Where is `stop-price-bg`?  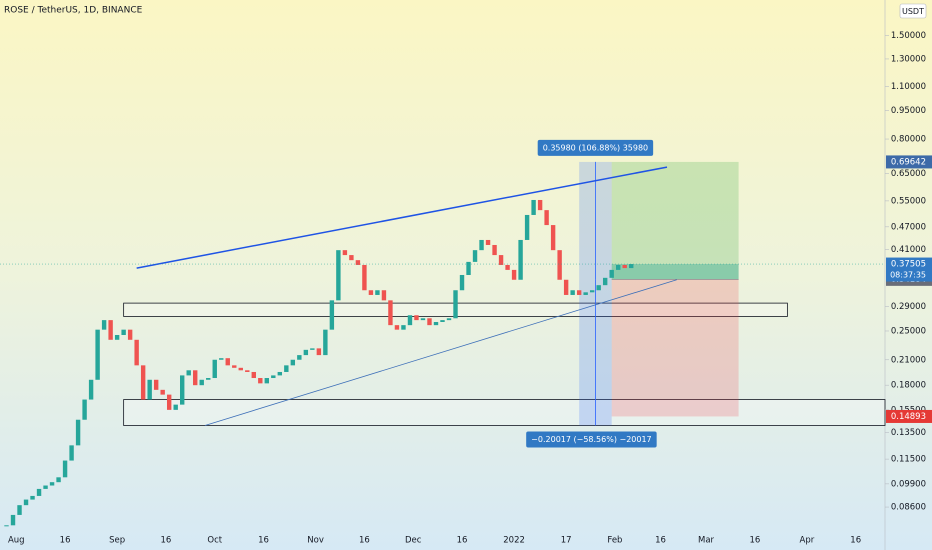 stop-price-bg is located at coordinates (909, 416).